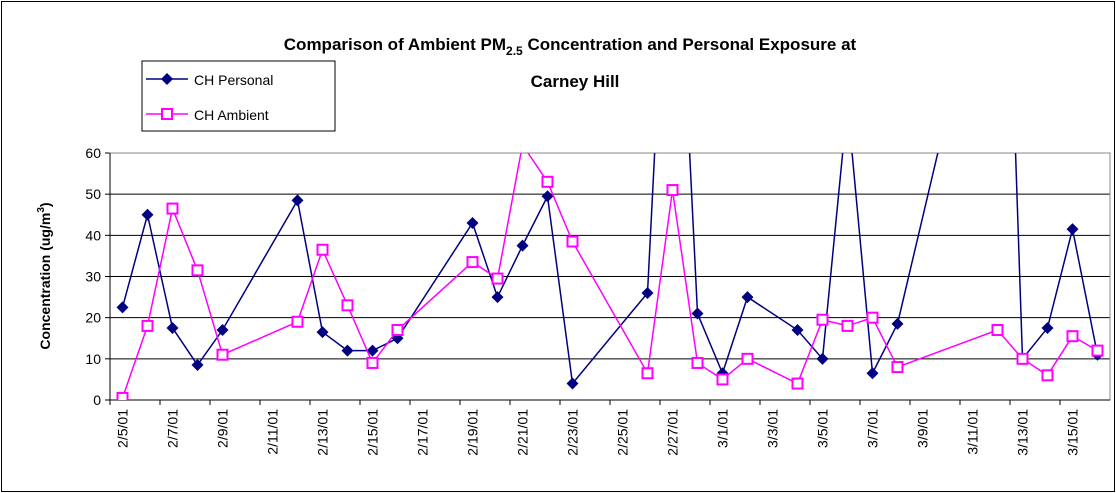  I want to click on chart-title-line2: Carney Hill, so click(575, 81).